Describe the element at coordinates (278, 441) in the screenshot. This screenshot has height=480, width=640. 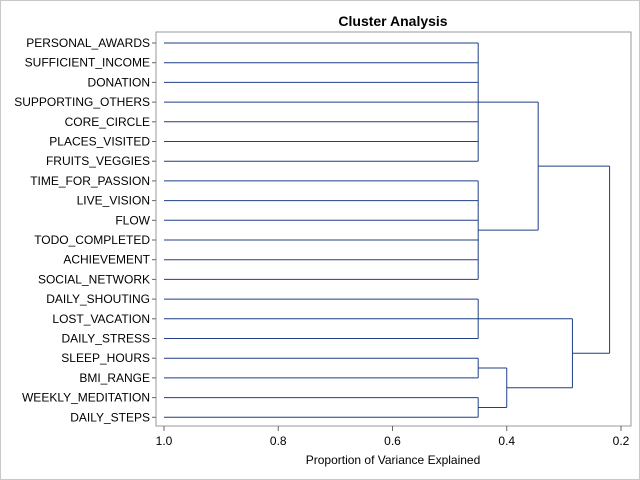
I see `x-tick-label: 0.8` at that location.